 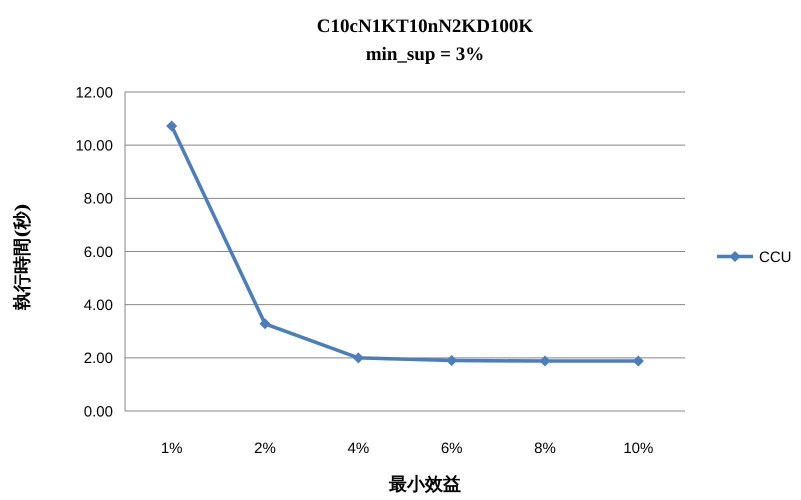 What do you see at coordinates (451, 448) in the screenshot?
I see `x-tick-label: 6%` at bounding box center [451, 448].